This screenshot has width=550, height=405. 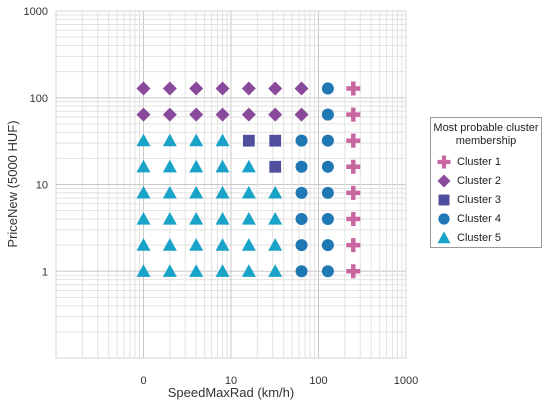 What do you see at coordinates (479, 162) in the screenshot?
I see `legend-label: Cluster 1` at bounding box center [479, 162].